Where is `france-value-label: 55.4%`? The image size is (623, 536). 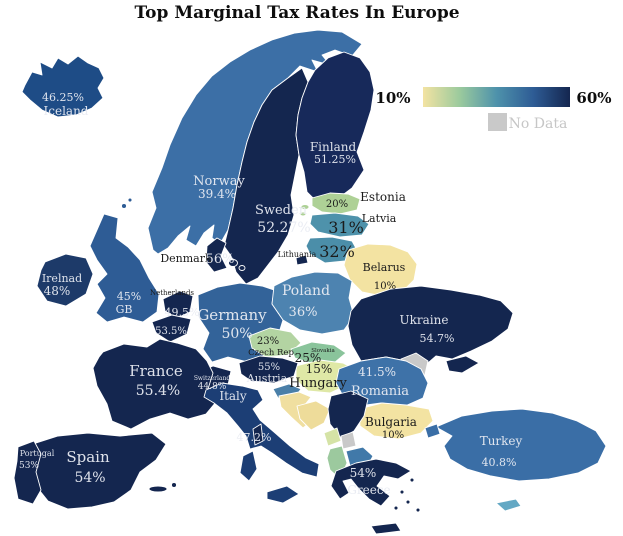
france-value-label: 55.4% is located at coordinates (158, 391).